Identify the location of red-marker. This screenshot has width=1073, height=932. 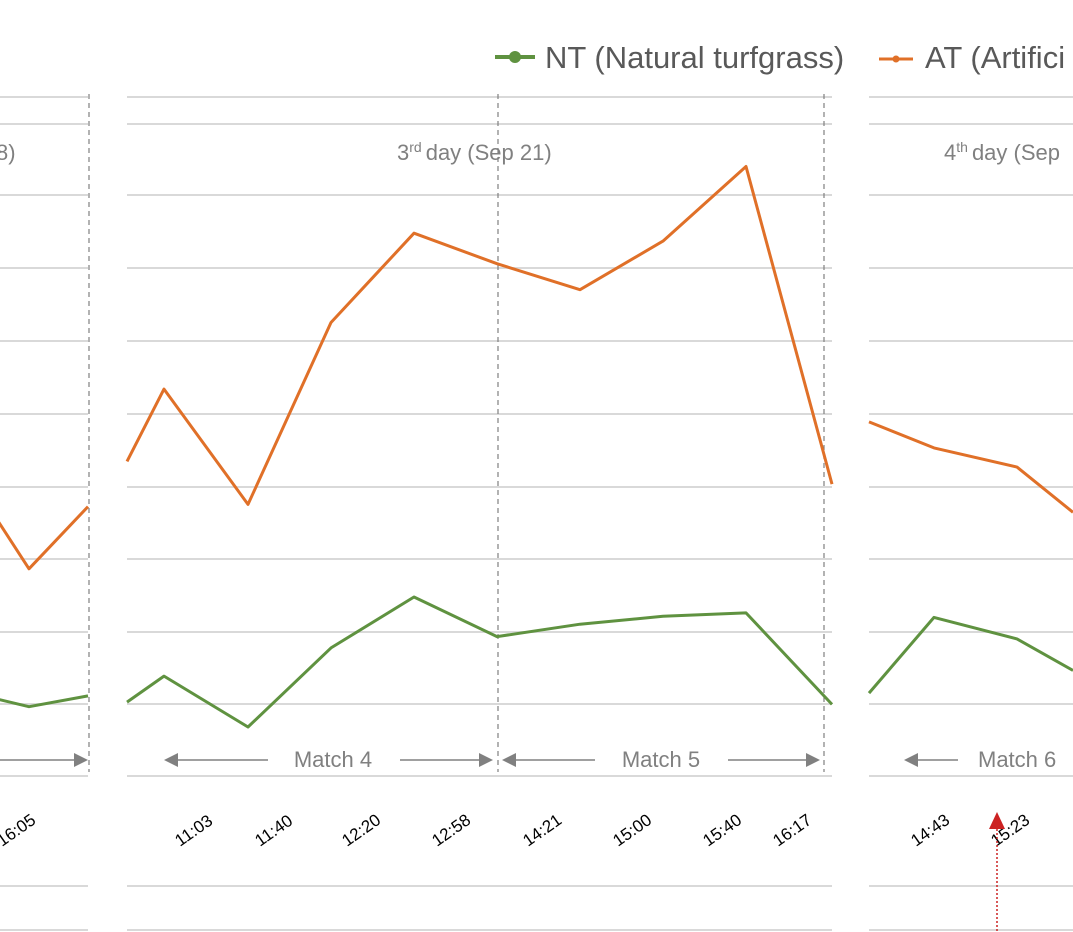
(997, 872).